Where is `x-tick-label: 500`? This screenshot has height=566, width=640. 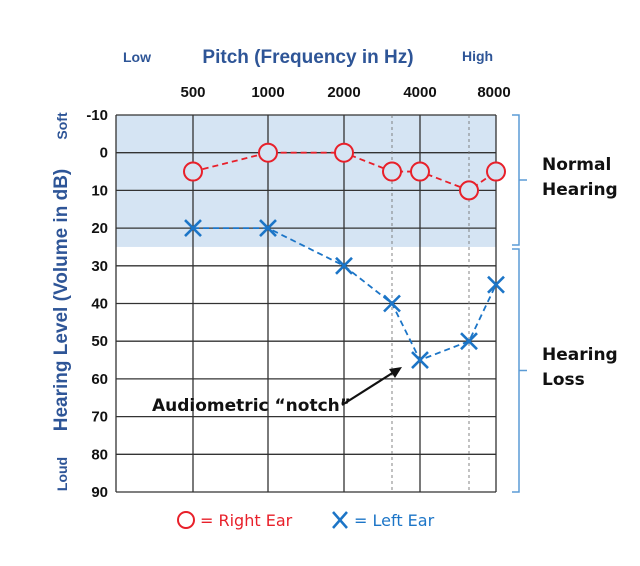 x-tick-label: 500 is located at coordinates (192, 92).